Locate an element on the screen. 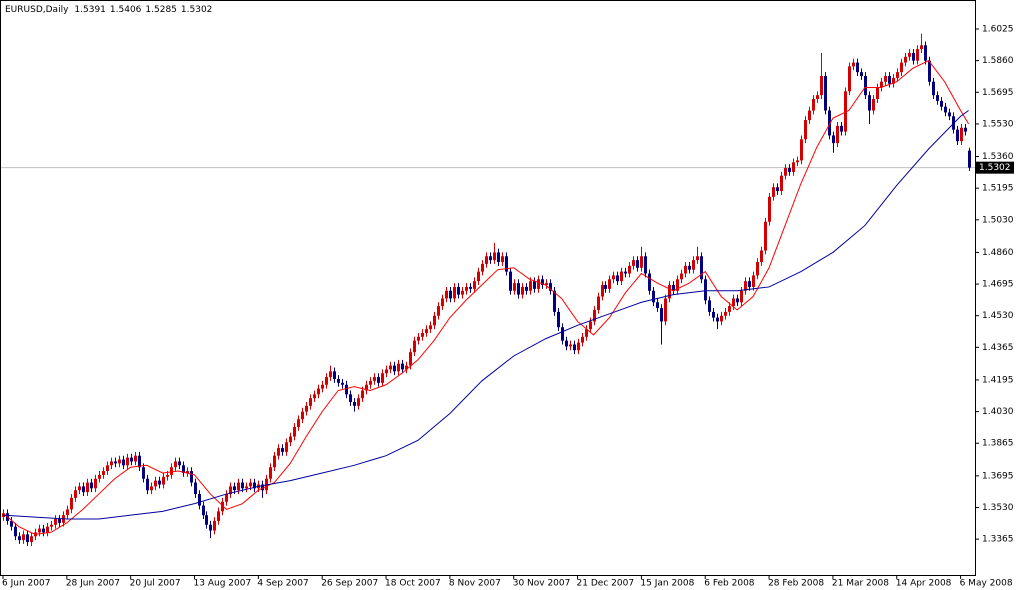 This screenshot has height=590, width=1017. last-low: 1.5285 is located at coordinates (161, 10).